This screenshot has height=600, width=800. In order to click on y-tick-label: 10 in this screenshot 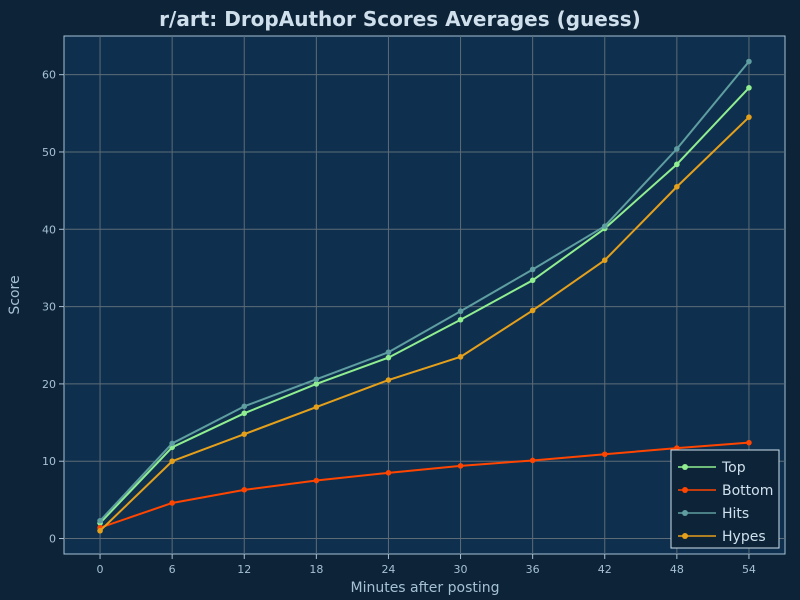, I will do `click(49, 461)`.